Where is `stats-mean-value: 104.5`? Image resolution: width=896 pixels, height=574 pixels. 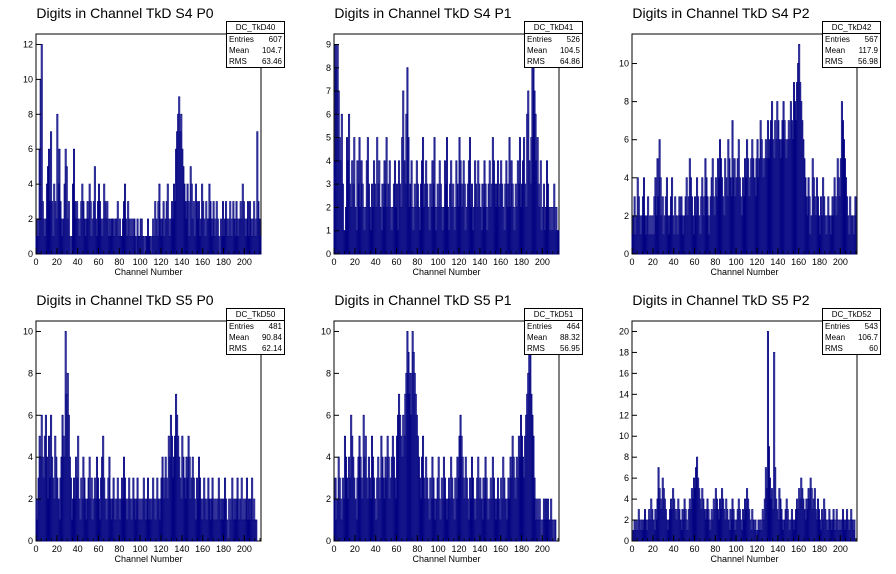
stats-mean-value: 104.5 is located at coordinates (569, 50).